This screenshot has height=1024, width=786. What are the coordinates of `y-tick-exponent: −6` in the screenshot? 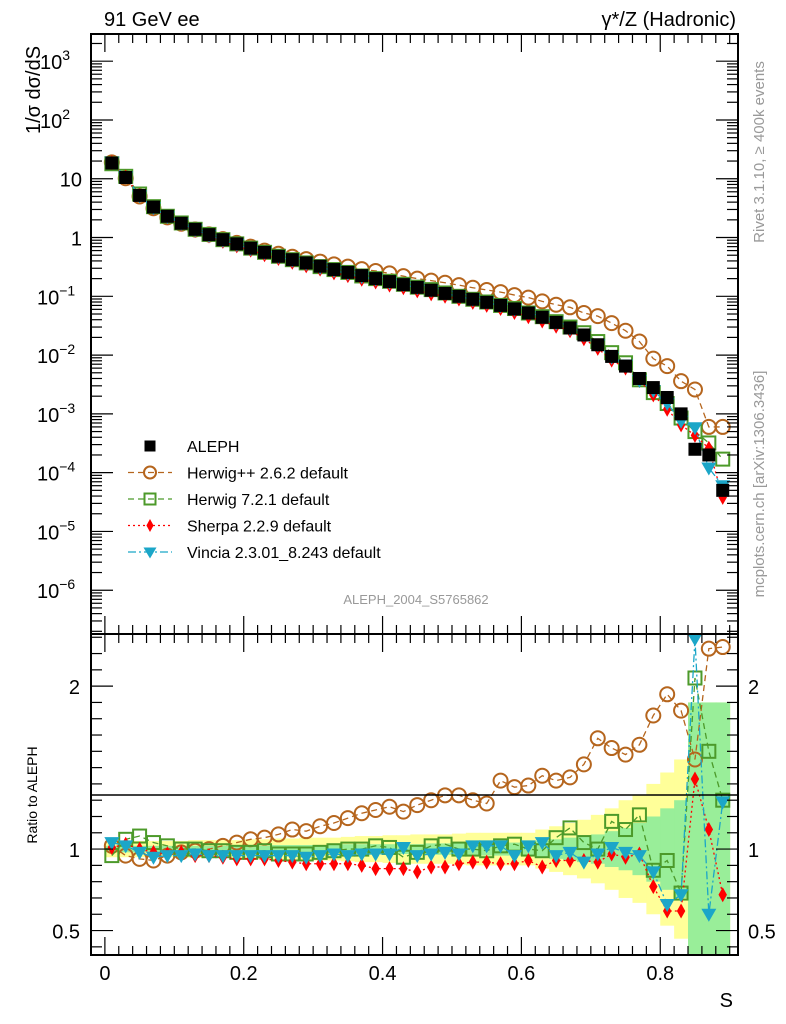 It's located at (67, 584).